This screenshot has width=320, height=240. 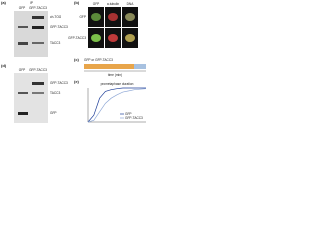 I want to click on legend-label: GFP, so click(x=128, y=114).